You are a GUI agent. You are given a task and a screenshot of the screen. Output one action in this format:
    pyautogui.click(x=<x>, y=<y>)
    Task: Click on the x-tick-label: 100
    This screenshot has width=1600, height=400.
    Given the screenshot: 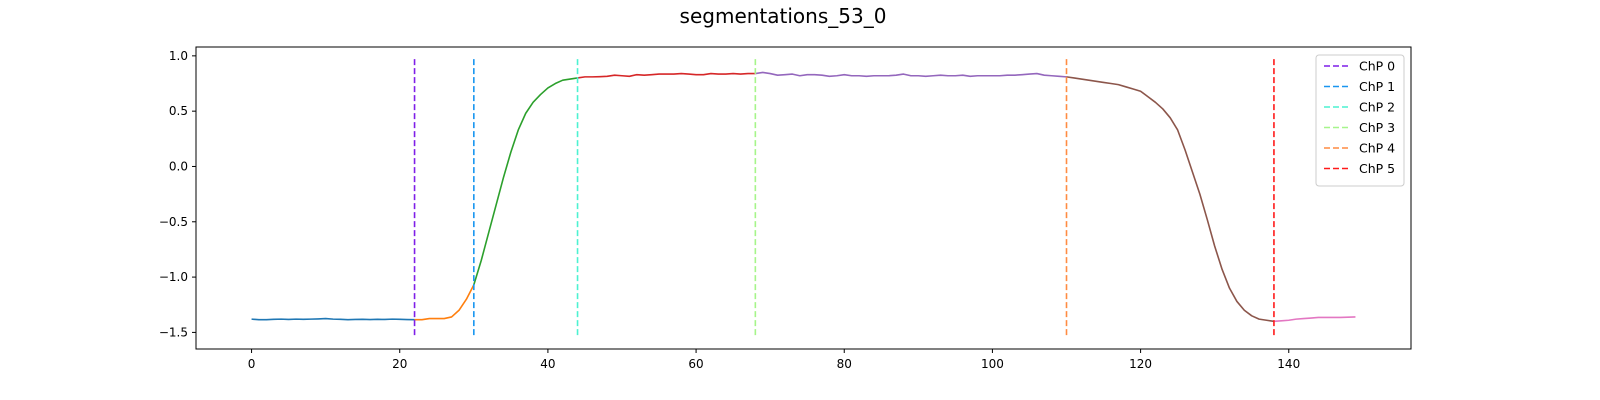 What is the action you would take?
    pyautogui.click(x=992, y=364)
    